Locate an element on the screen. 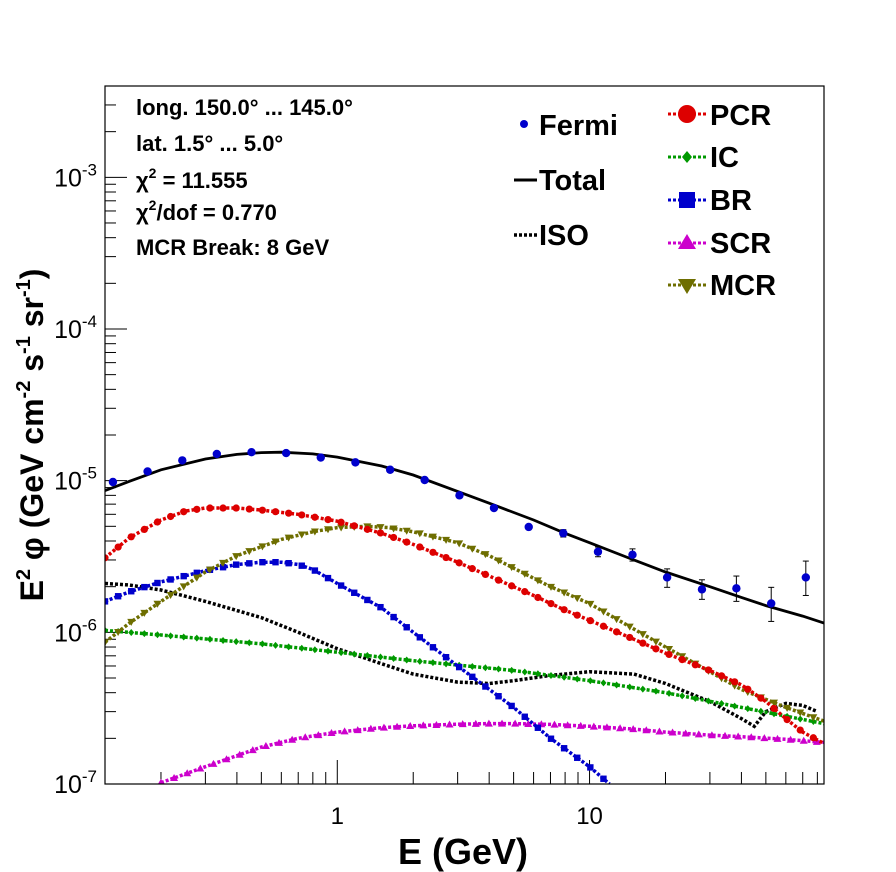  legend-fermi-label: Fermi is located at coordinates (578, 126).